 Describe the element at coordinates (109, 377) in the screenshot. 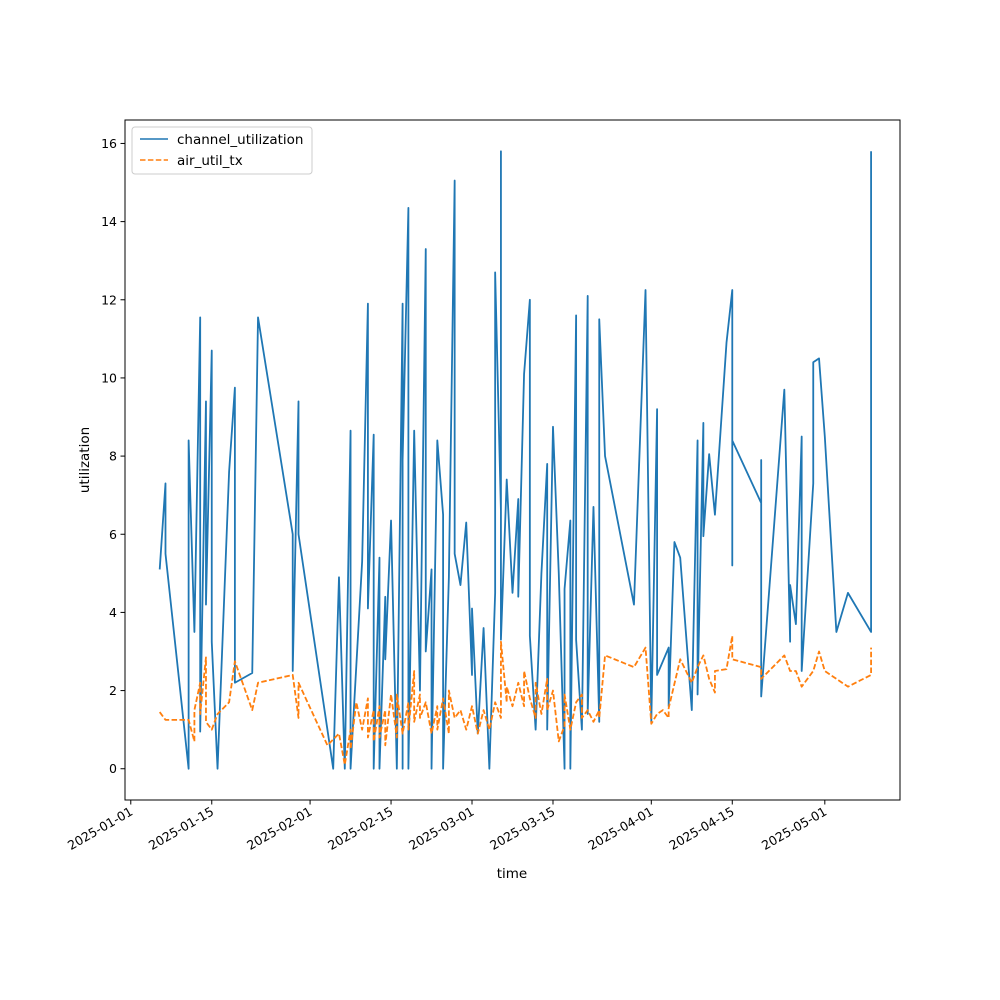

I see `y-tick-label: 10` at that location.